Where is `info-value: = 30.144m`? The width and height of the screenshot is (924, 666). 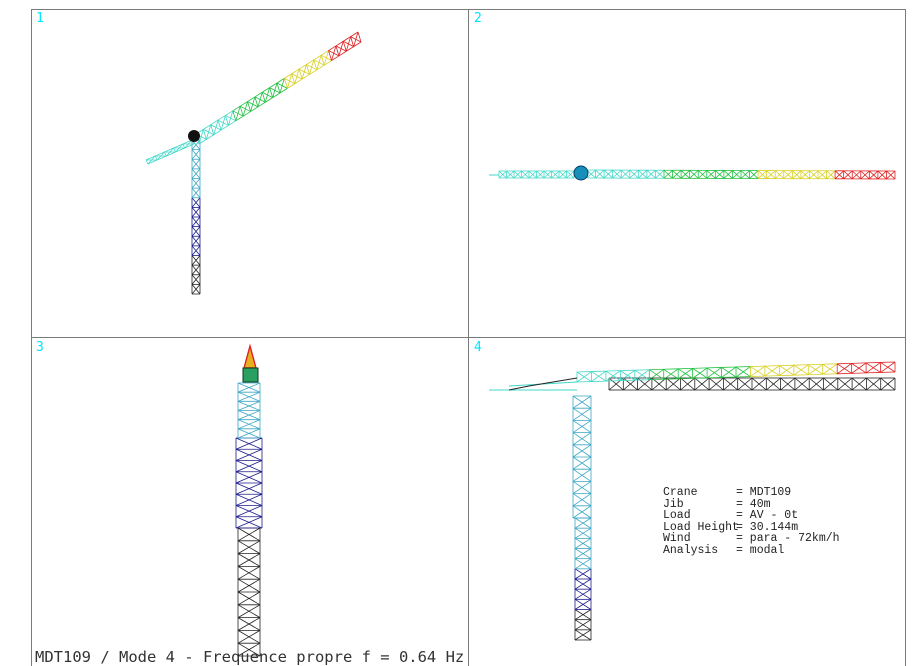 info-value: = 30.144m is located at coordinates (767, 527).